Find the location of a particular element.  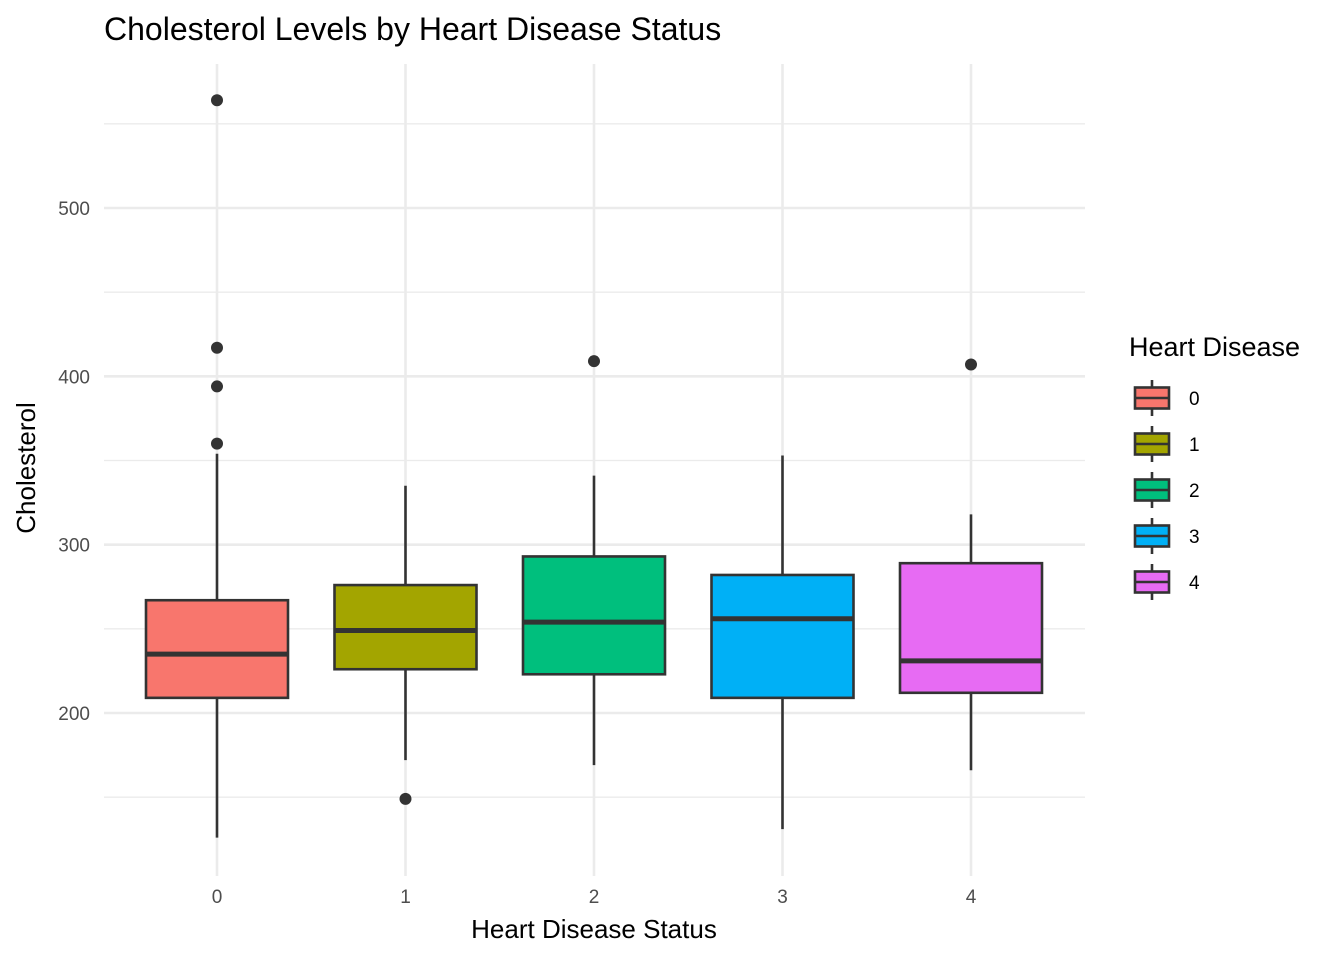

x-tick-label: 2 is located at coordinates (594, 897).